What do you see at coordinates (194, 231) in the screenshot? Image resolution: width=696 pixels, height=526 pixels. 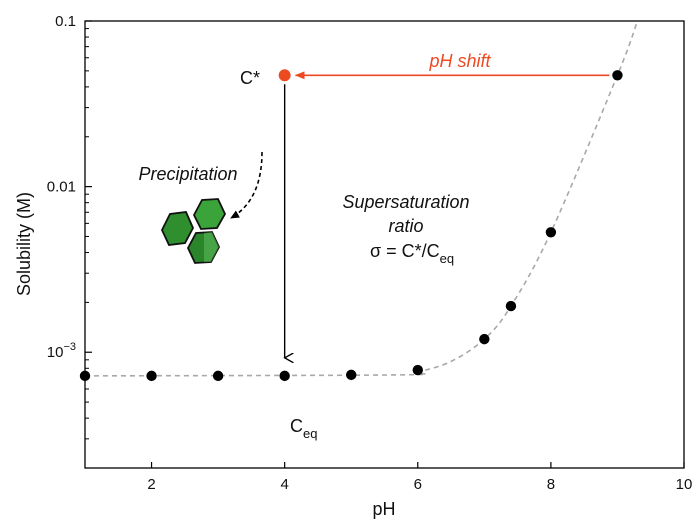 I see `crystal-icon` at bounding box center [194, 231].